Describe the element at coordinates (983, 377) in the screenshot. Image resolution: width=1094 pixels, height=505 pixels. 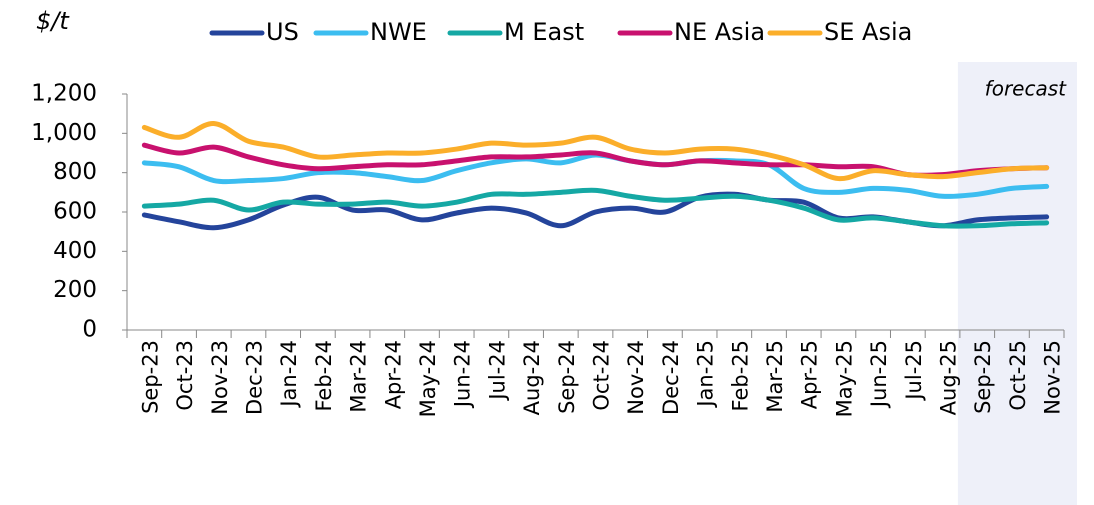
I see `x-tick-label: Sep-25` at that location.